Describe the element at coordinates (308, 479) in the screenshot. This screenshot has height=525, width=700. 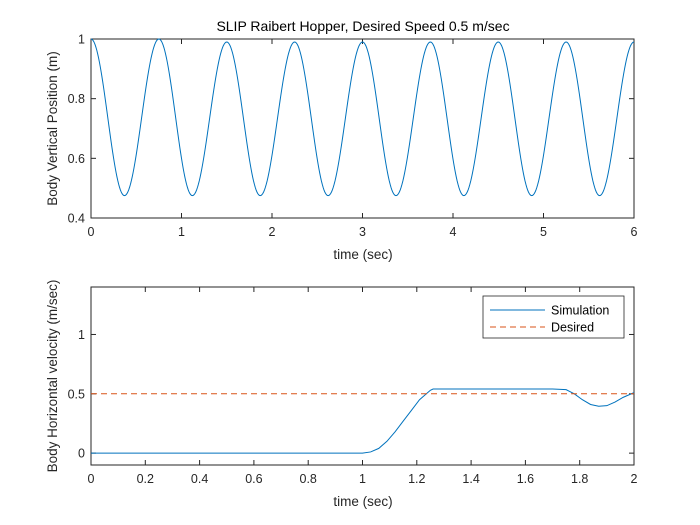
I see `bottom-x-tick-label: 0.8` at that location.